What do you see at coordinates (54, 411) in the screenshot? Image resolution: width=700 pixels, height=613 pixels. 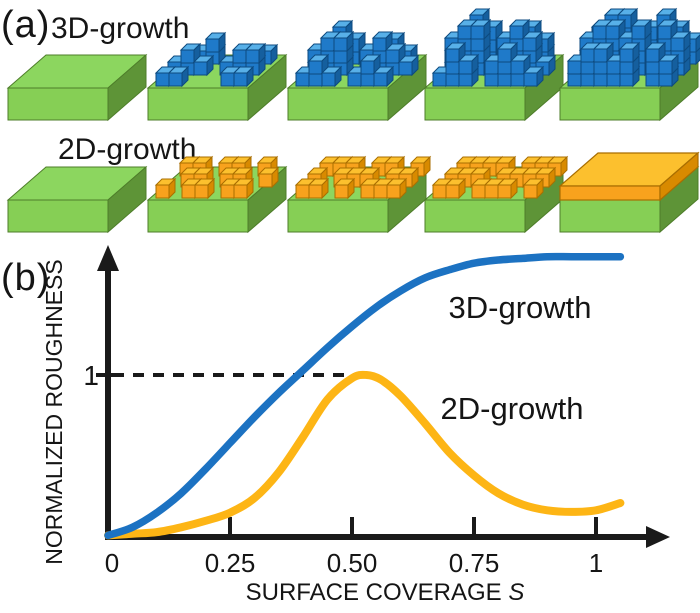 I see `y-axis-title: NORMALIZED ROUGHNESS` at bounding box center [54, 411].